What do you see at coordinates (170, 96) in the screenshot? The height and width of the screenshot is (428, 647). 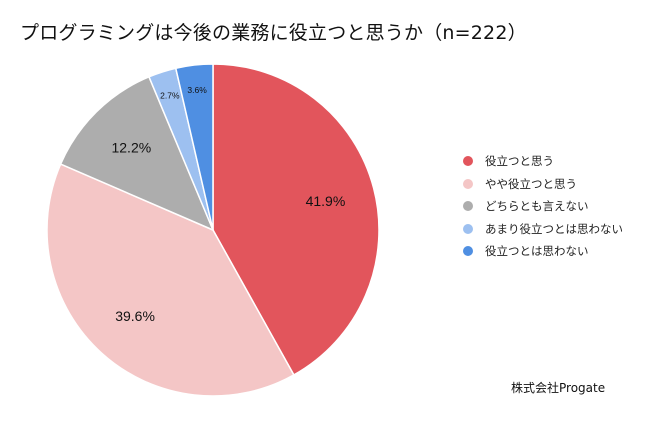 I see `pie-data-label-4: 2.7%` at bounding box center [170, 96].